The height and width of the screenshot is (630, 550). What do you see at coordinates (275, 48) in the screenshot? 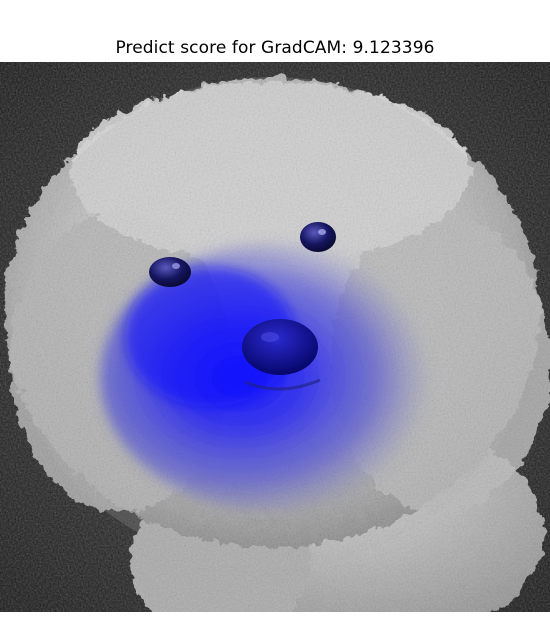
I see `figure-title: Predict score for GradCAM: 9.123396` at bounding box center [275, 48].